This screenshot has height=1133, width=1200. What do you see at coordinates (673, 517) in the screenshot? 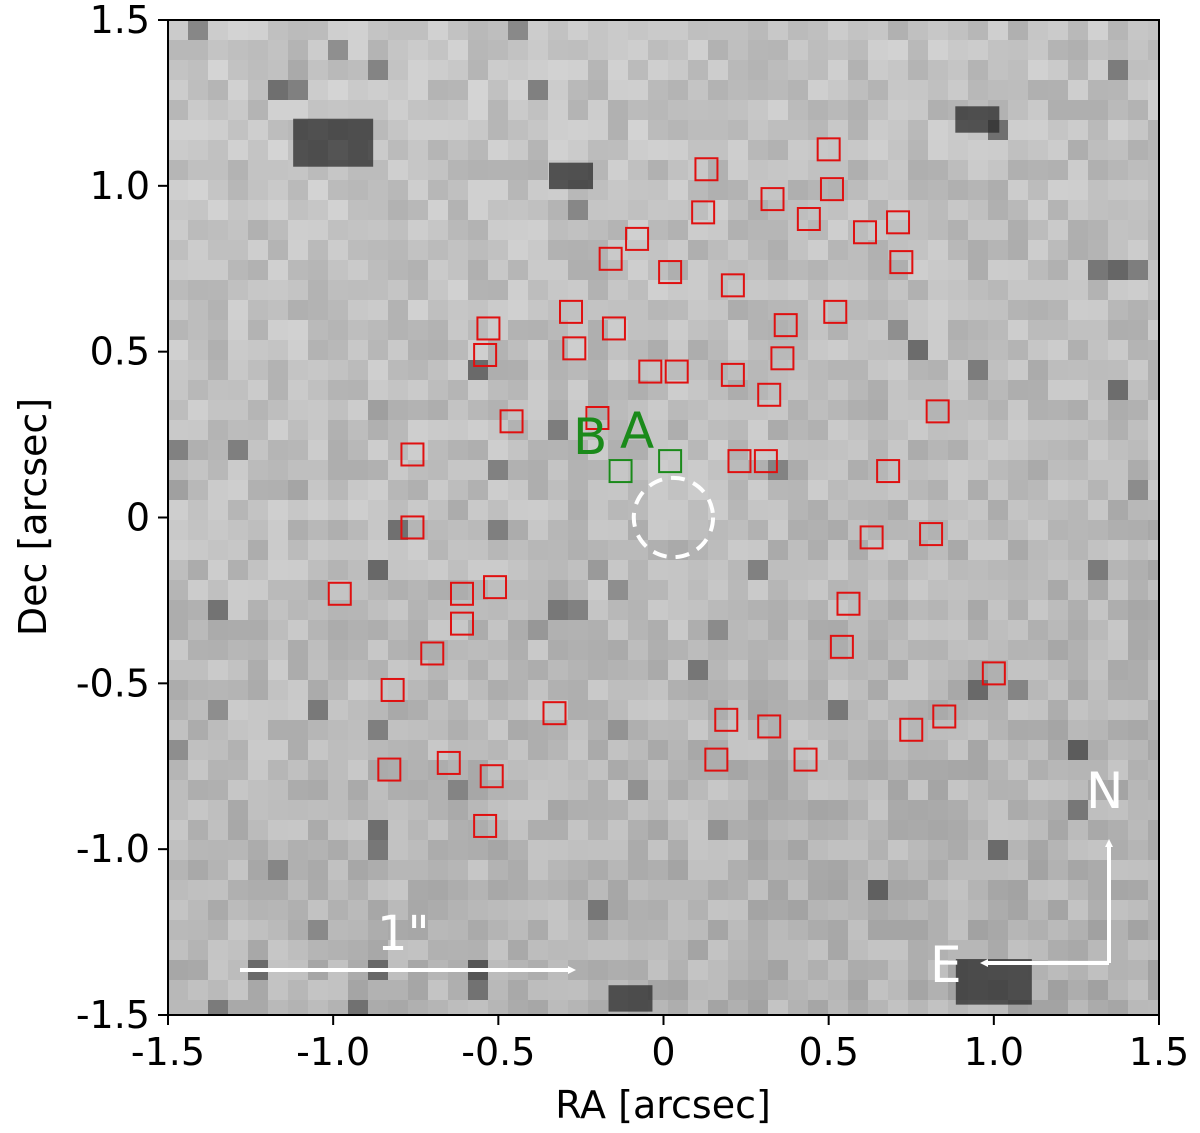
I see `dashed-circle` at bounding box center [673, 517].